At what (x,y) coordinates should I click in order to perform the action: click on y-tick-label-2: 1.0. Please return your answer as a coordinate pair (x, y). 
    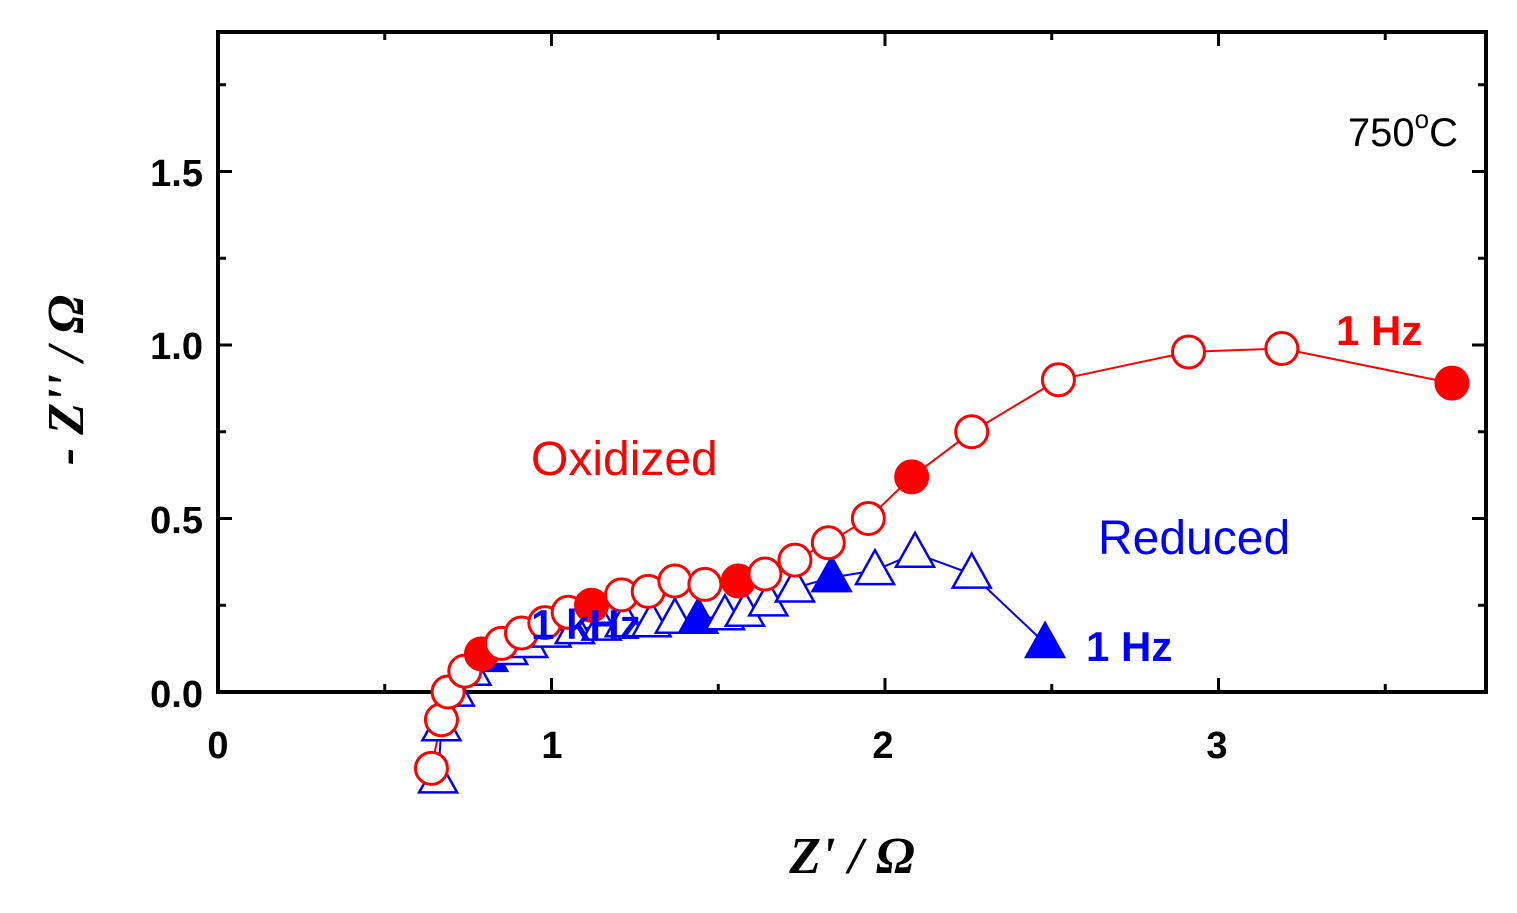
    Looking at the image, I should click on (176, 347).